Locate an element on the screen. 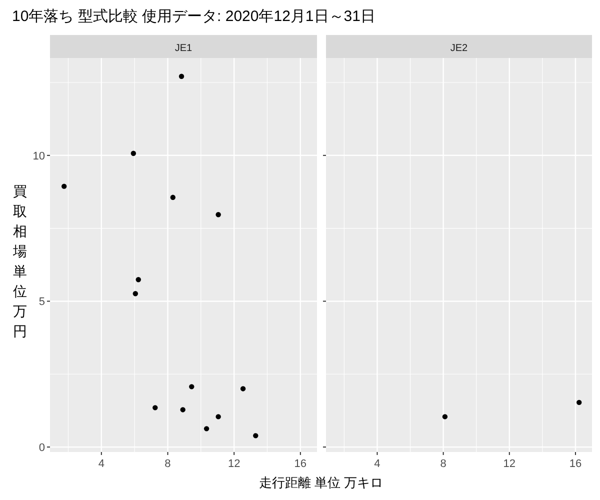 This screenshot has width=600, height=500. chart-title: 10年落ち 型式比較 使用データ: 2020年12月1日～31日 is located at coordinates (194, 16).